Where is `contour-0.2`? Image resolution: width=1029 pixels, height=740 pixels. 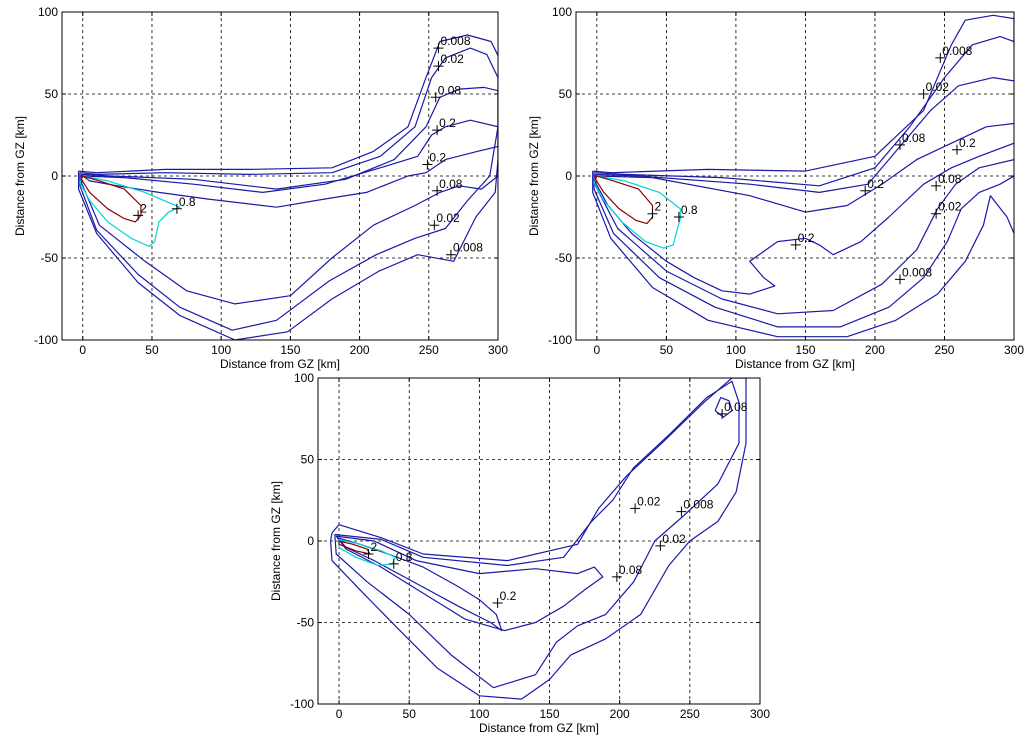
contour-0.2 is located at coordinates (290, 163).